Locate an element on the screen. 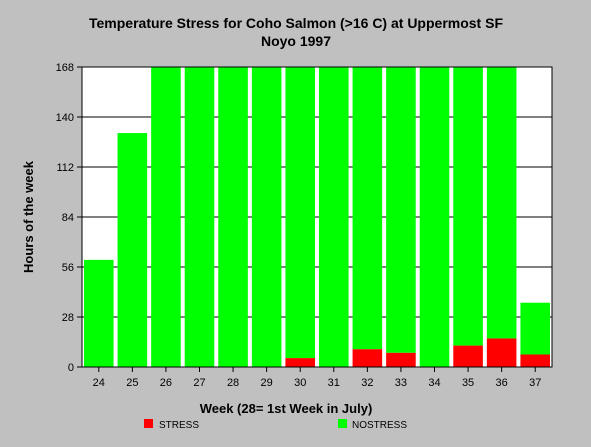  y-tick-label: 140 is located at coordinates (65, 118).